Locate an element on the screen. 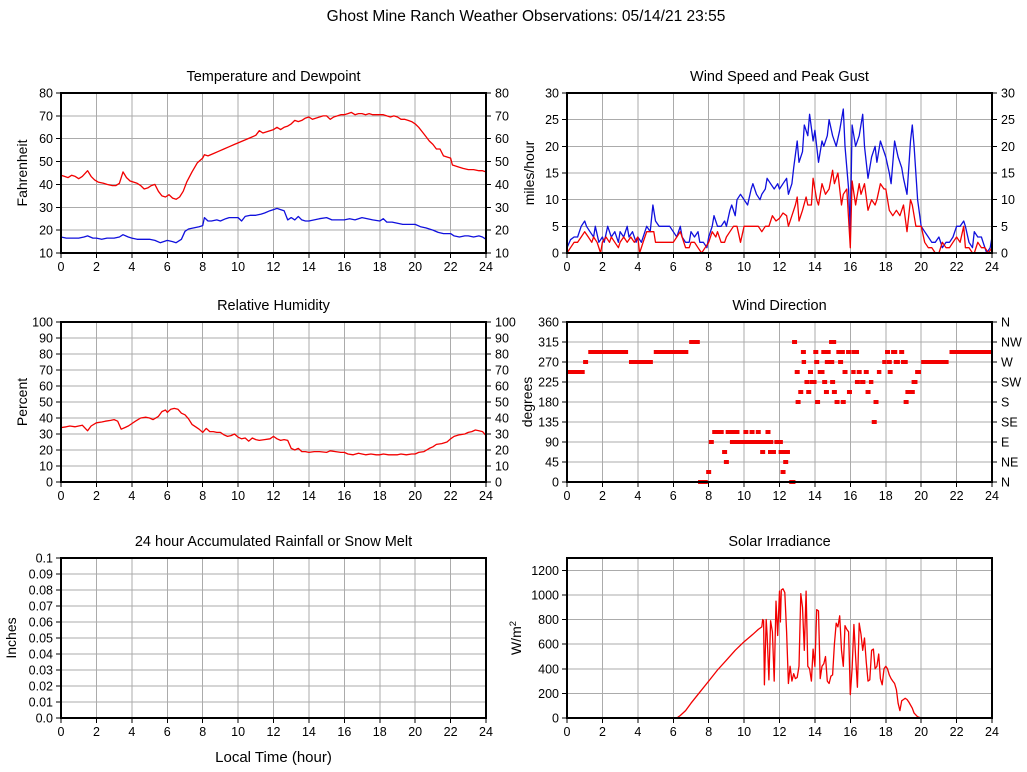  y-tick-label: 200 is located at coordinates (548, 694).